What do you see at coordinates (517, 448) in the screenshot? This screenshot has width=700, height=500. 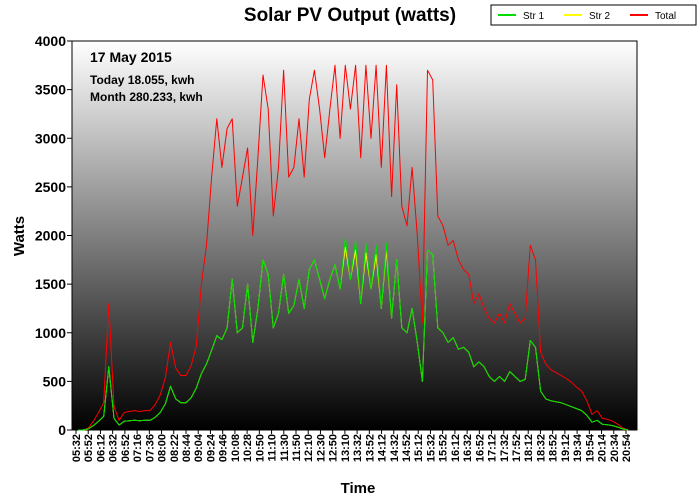 I see `x-tick-label: 17:52` at bounding box center [517, 448].